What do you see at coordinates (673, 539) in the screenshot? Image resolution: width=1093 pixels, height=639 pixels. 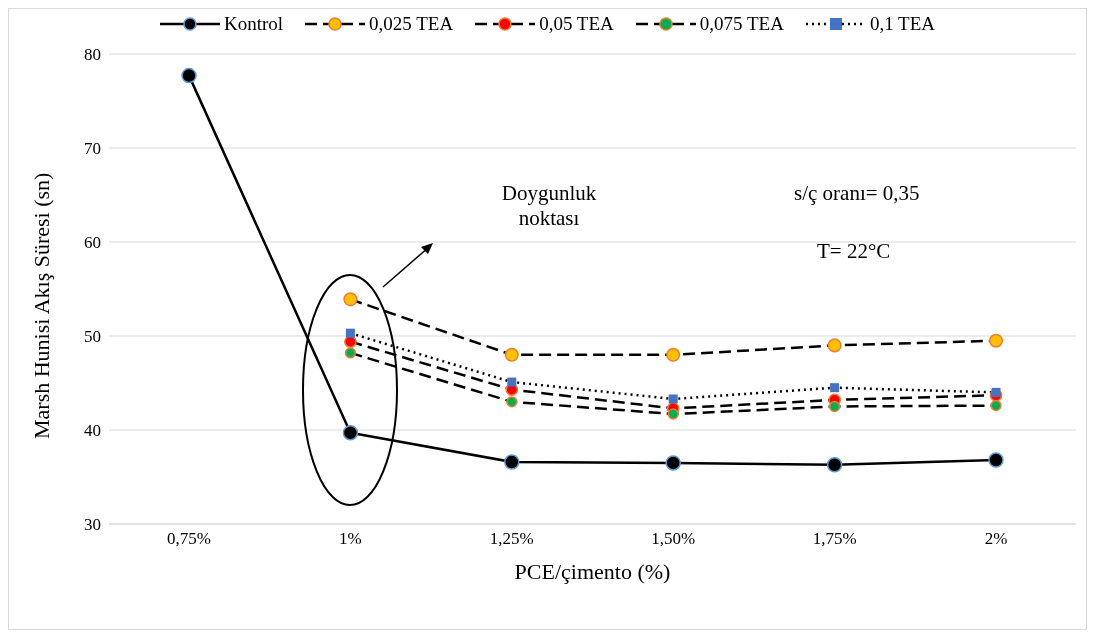 I see `x-tick-label: 1,50%` at bounding box center [673, 539].